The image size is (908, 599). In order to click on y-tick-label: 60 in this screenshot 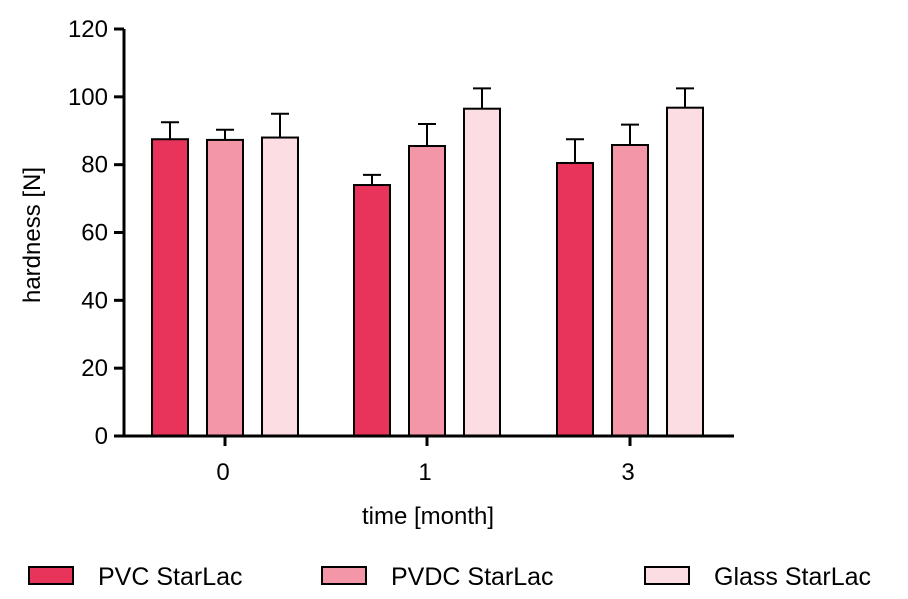, I will do `click(94, 233)`.